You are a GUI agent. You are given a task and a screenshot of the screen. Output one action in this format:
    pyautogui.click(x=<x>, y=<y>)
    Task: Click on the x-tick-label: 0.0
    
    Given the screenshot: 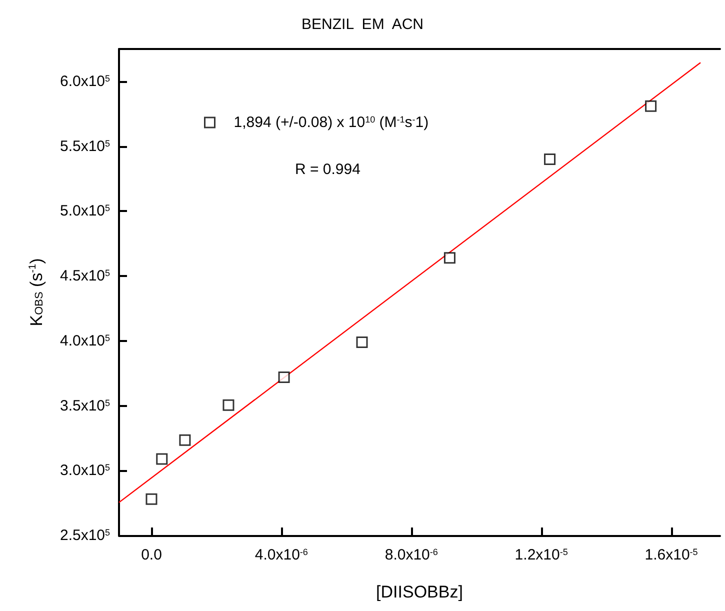 What is the action you would take?
    pyautogui.click(x=151, y=555)
    